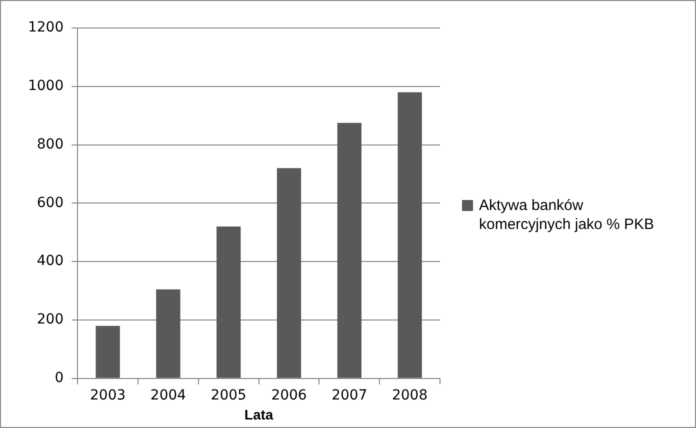  What do you see at coordinates (50, 261) in the screenshot?
I see `y-tick-label: 400` at bounding box center [50, 261].